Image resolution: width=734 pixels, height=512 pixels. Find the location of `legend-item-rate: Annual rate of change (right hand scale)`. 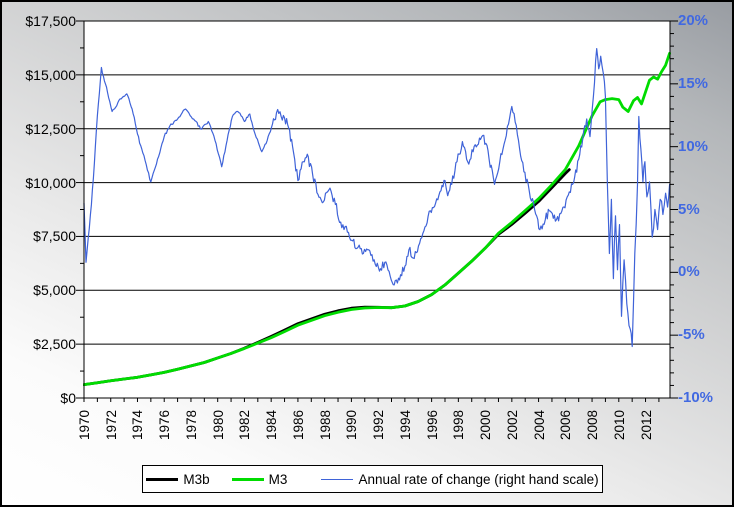

legend-item-rate: Annual rate of change (right hand scale) is located at coordinates (460, 479).